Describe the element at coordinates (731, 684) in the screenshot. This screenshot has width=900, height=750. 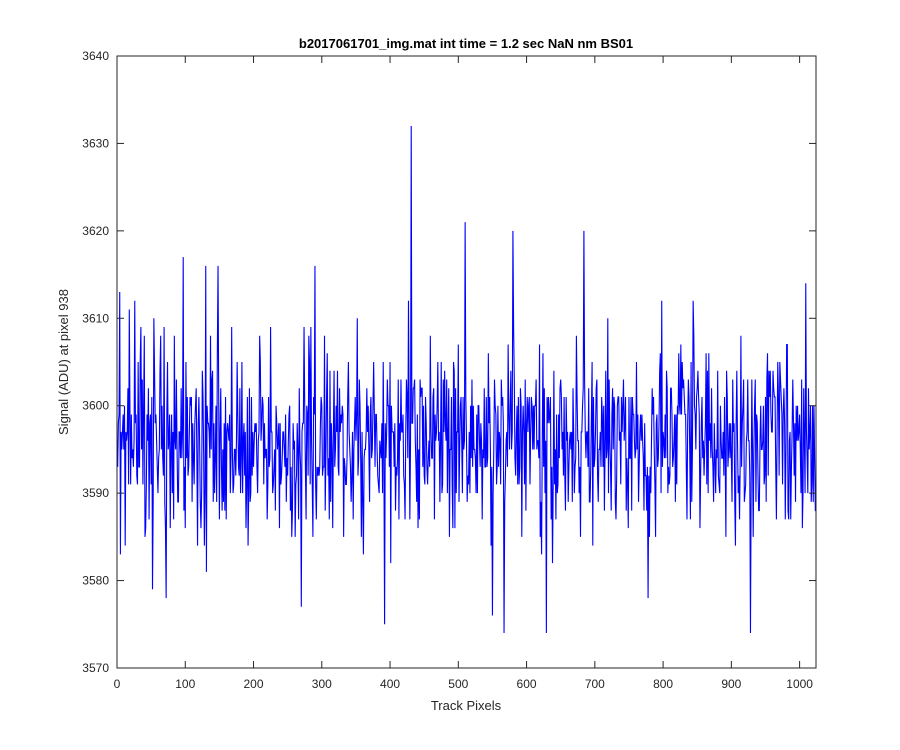
I see `x-tick-label: 900` at that location.